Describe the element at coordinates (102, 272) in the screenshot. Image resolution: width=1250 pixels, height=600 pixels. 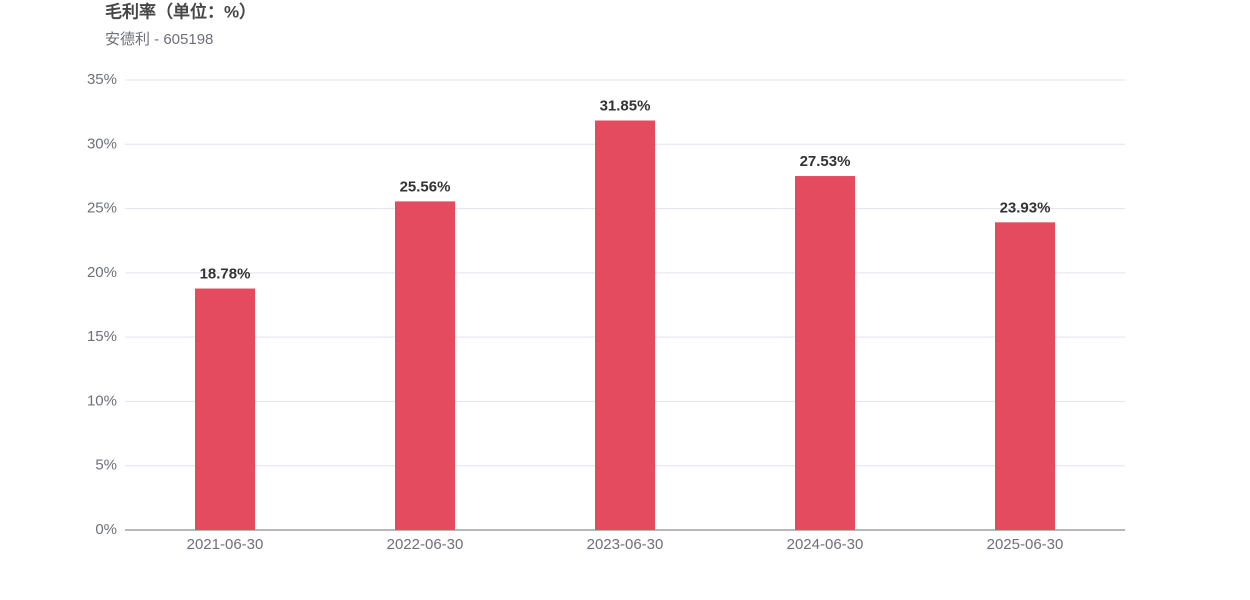
I see `y-tick-label: 20%` at that location.